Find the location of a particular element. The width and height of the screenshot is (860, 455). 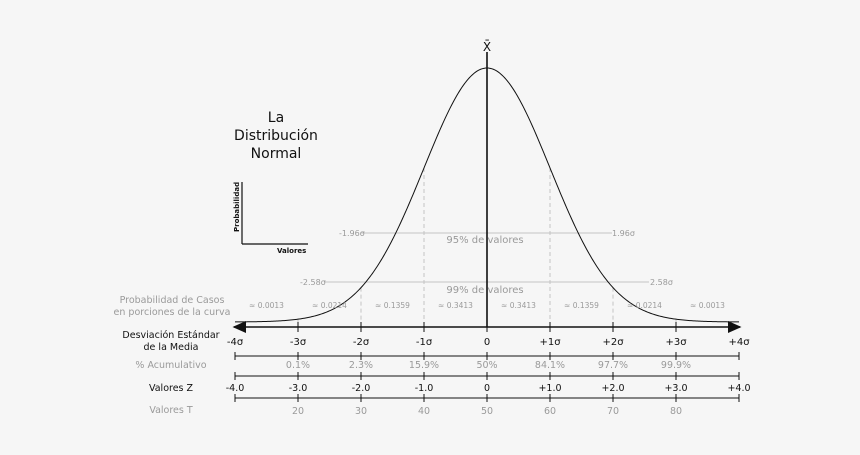

annotation-z196-right: 1.96σ is located at coordinates (623, 233).